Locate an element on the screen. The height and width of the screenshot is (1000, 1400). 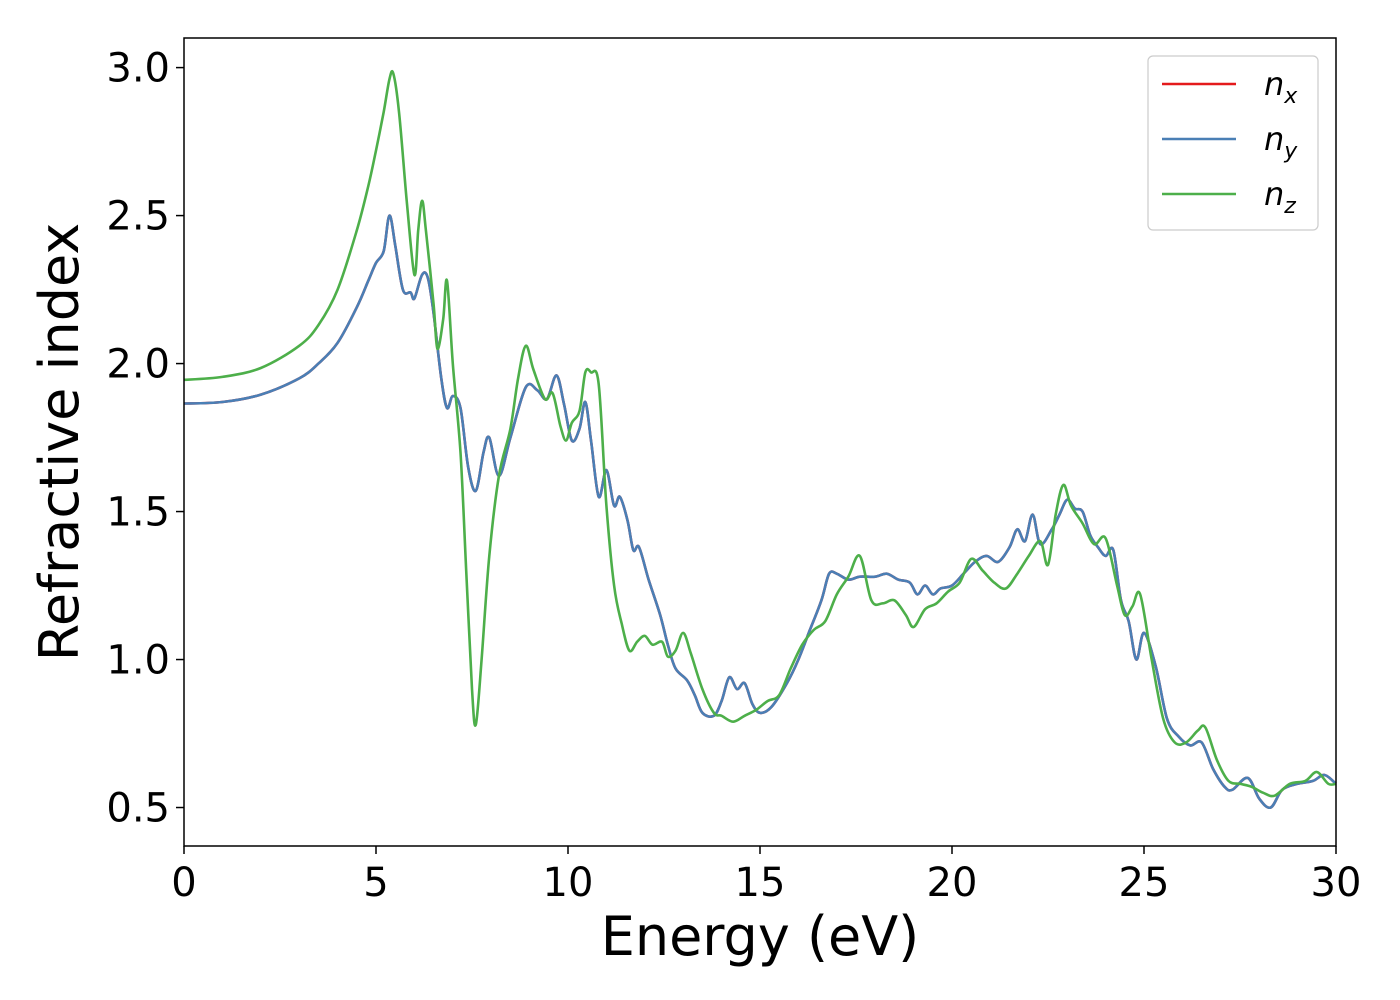
x-axis-ticks: 0 5 10 15 20 25 30 is located at coordinates (766, 876).